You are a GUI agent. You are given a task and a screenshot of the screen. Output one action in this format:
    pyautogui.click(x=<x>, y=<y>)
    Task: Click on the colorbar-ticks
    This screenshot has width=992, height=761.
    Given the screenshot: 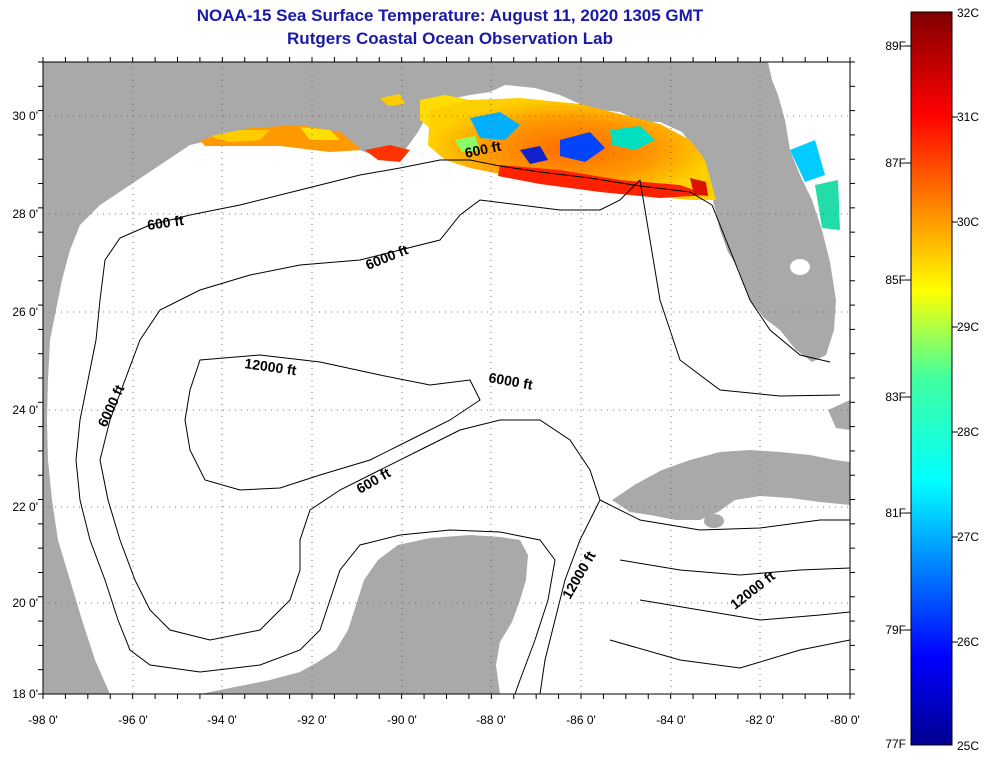 What is the action you would take?
    pyautogui.click(x=931, y=344)
    